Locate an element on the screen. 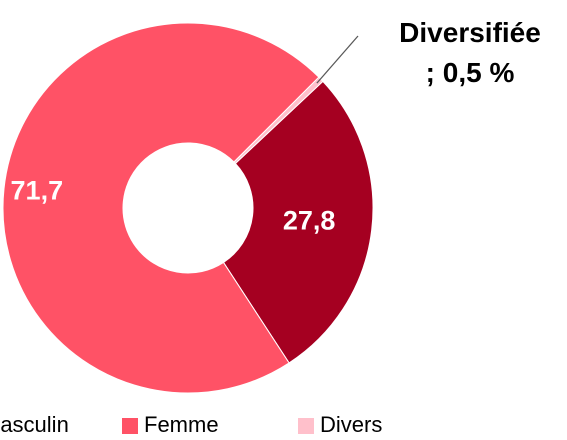  label-line: Diversifiée is located at coordinates (470, 32).